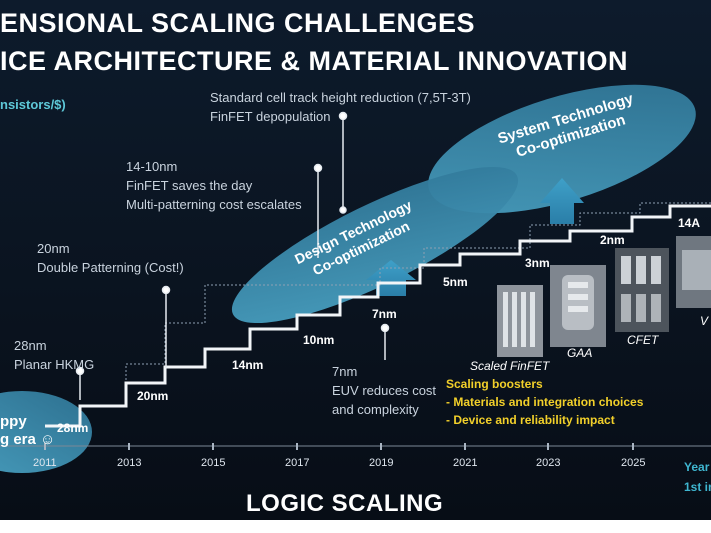 This screenshot has height=533, width=711. What do you see at coordinates (384, 390) in the screenshot?
I see `annotation-euv: 7nm EUV reduces cost and complexity` at bounding box center [384, 390].